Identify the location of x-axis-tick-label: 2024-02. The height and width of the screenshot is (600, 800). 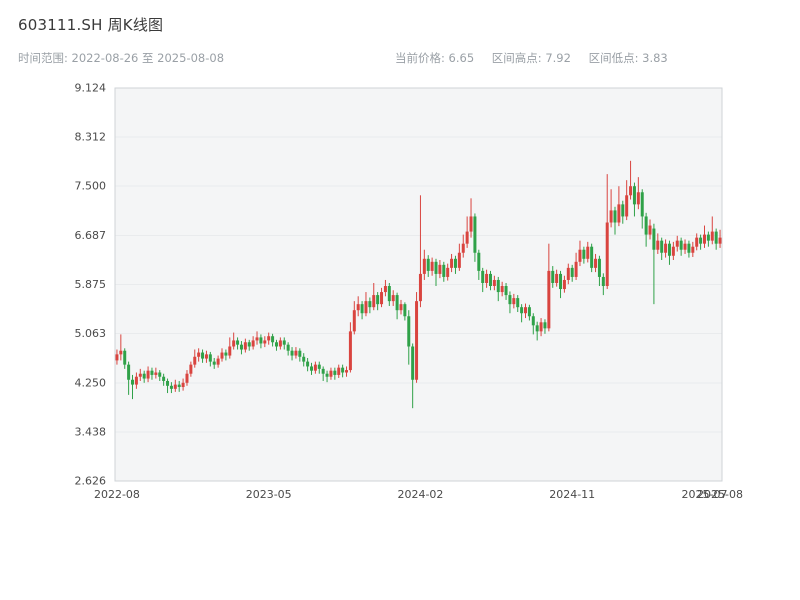
(420, 494).